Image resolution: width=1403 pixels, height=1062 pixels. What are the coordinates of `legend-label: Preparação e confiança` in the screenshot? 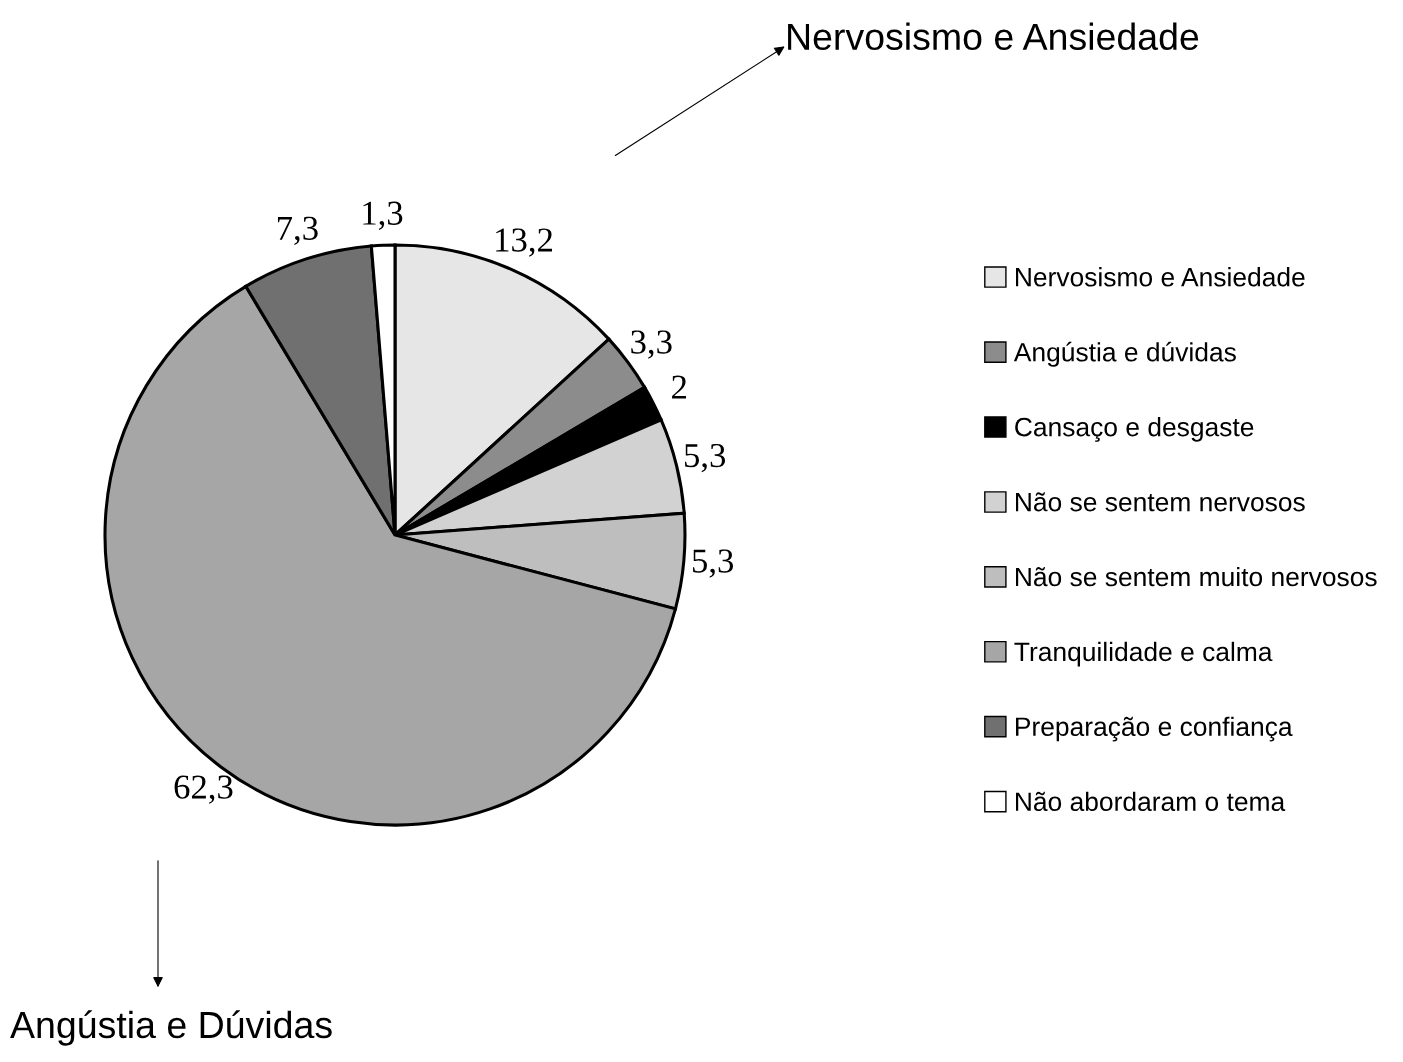 It's located at (1154, 729).